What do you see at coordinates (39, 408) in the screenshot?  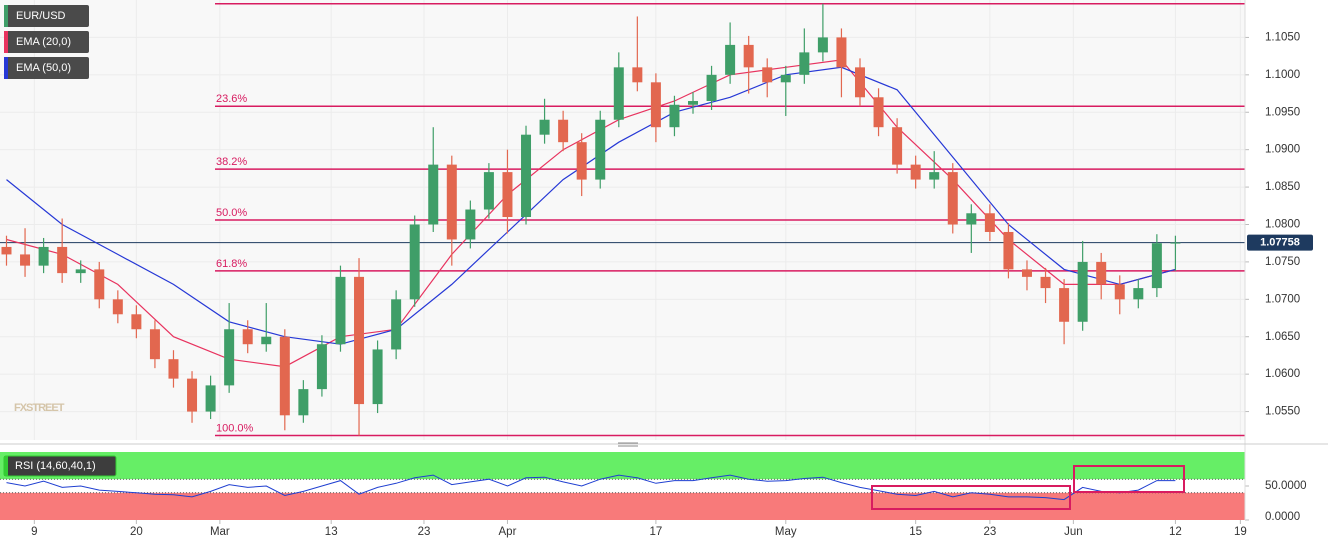 I see `watermark: FXSTREET` at bounding box center [39, 408].